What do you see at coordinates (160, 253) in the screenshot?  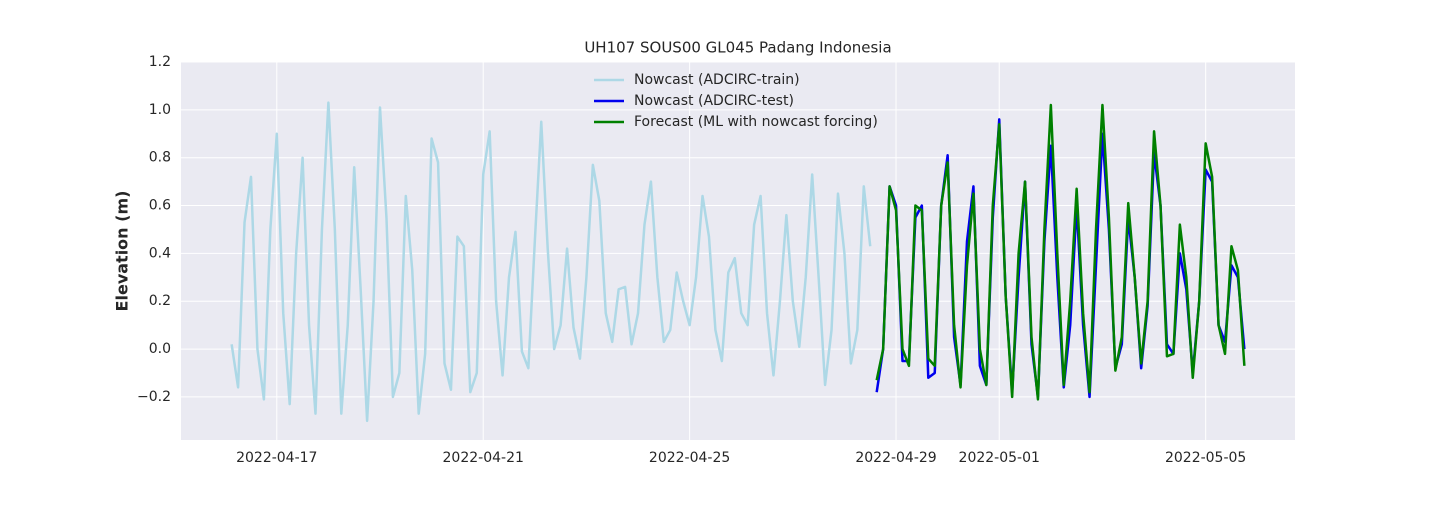 I see `y-tick-label: 0.4` at bounding box center [160, 253].